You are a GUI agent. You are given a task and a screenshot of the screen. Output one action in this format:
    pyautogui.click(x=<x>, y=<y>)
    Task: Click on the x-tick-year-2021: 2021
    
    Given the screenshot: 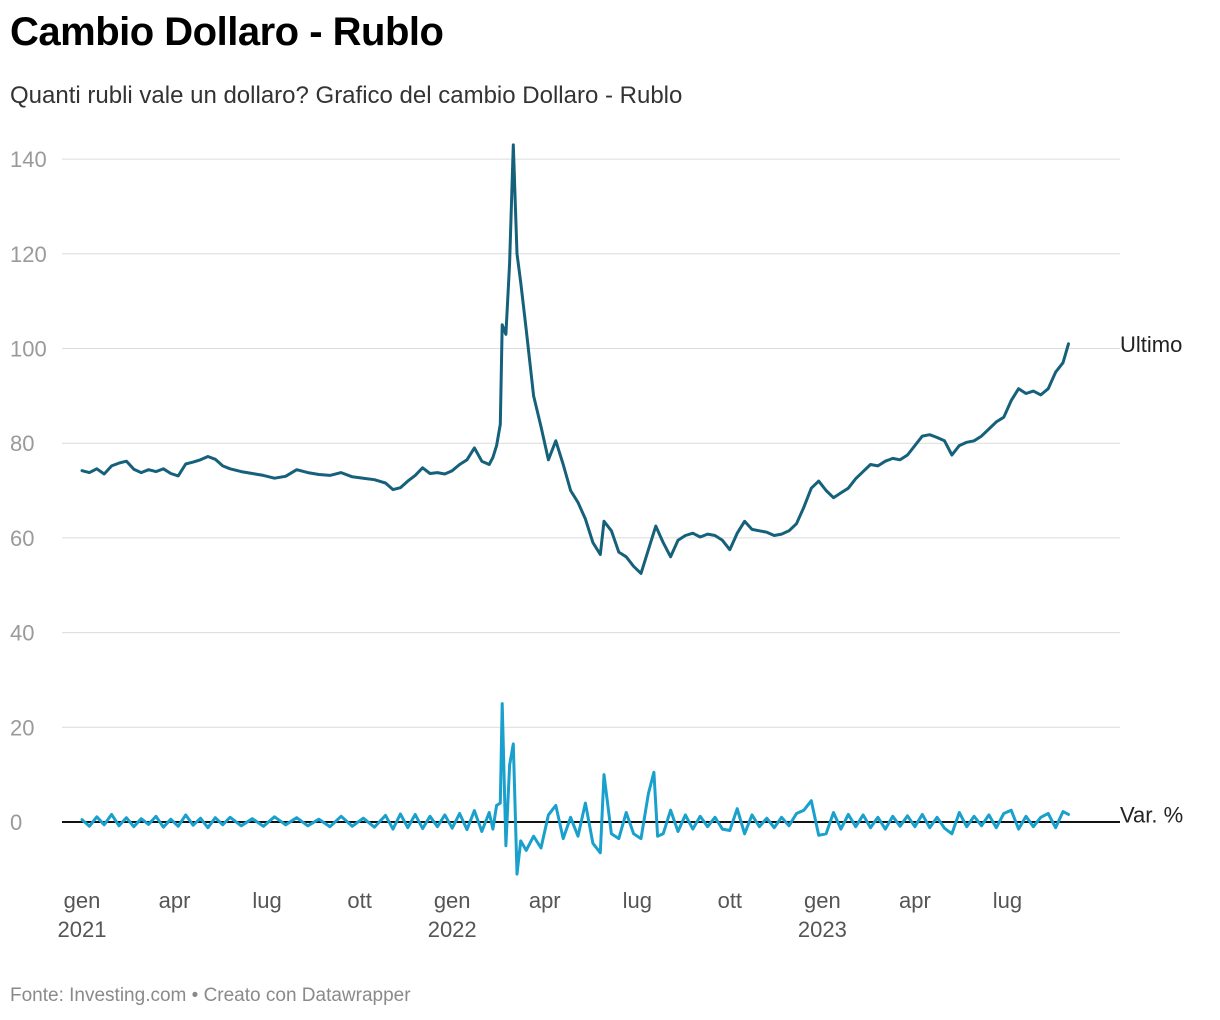 What is the action you would take?
    pyautogui.click(x=82, y=929)
    